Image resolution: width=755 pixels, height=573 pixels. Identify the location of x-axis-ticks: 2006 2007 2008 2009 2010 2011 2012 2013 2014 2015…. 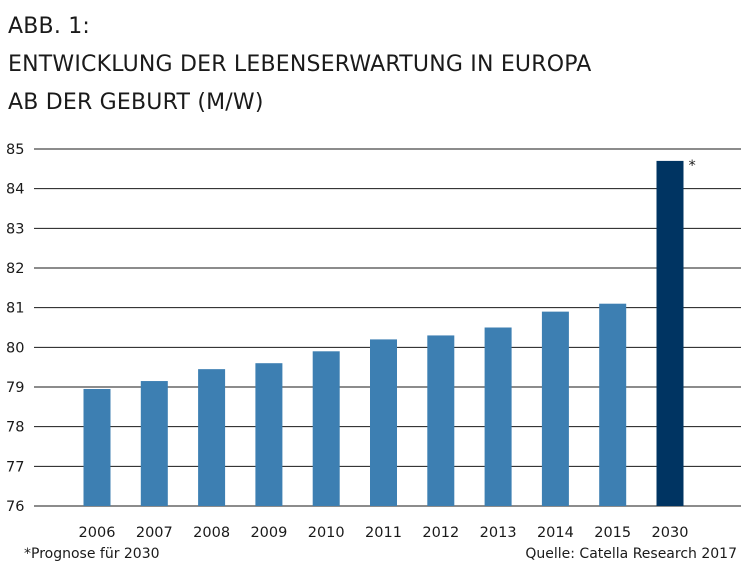
(384, 533).